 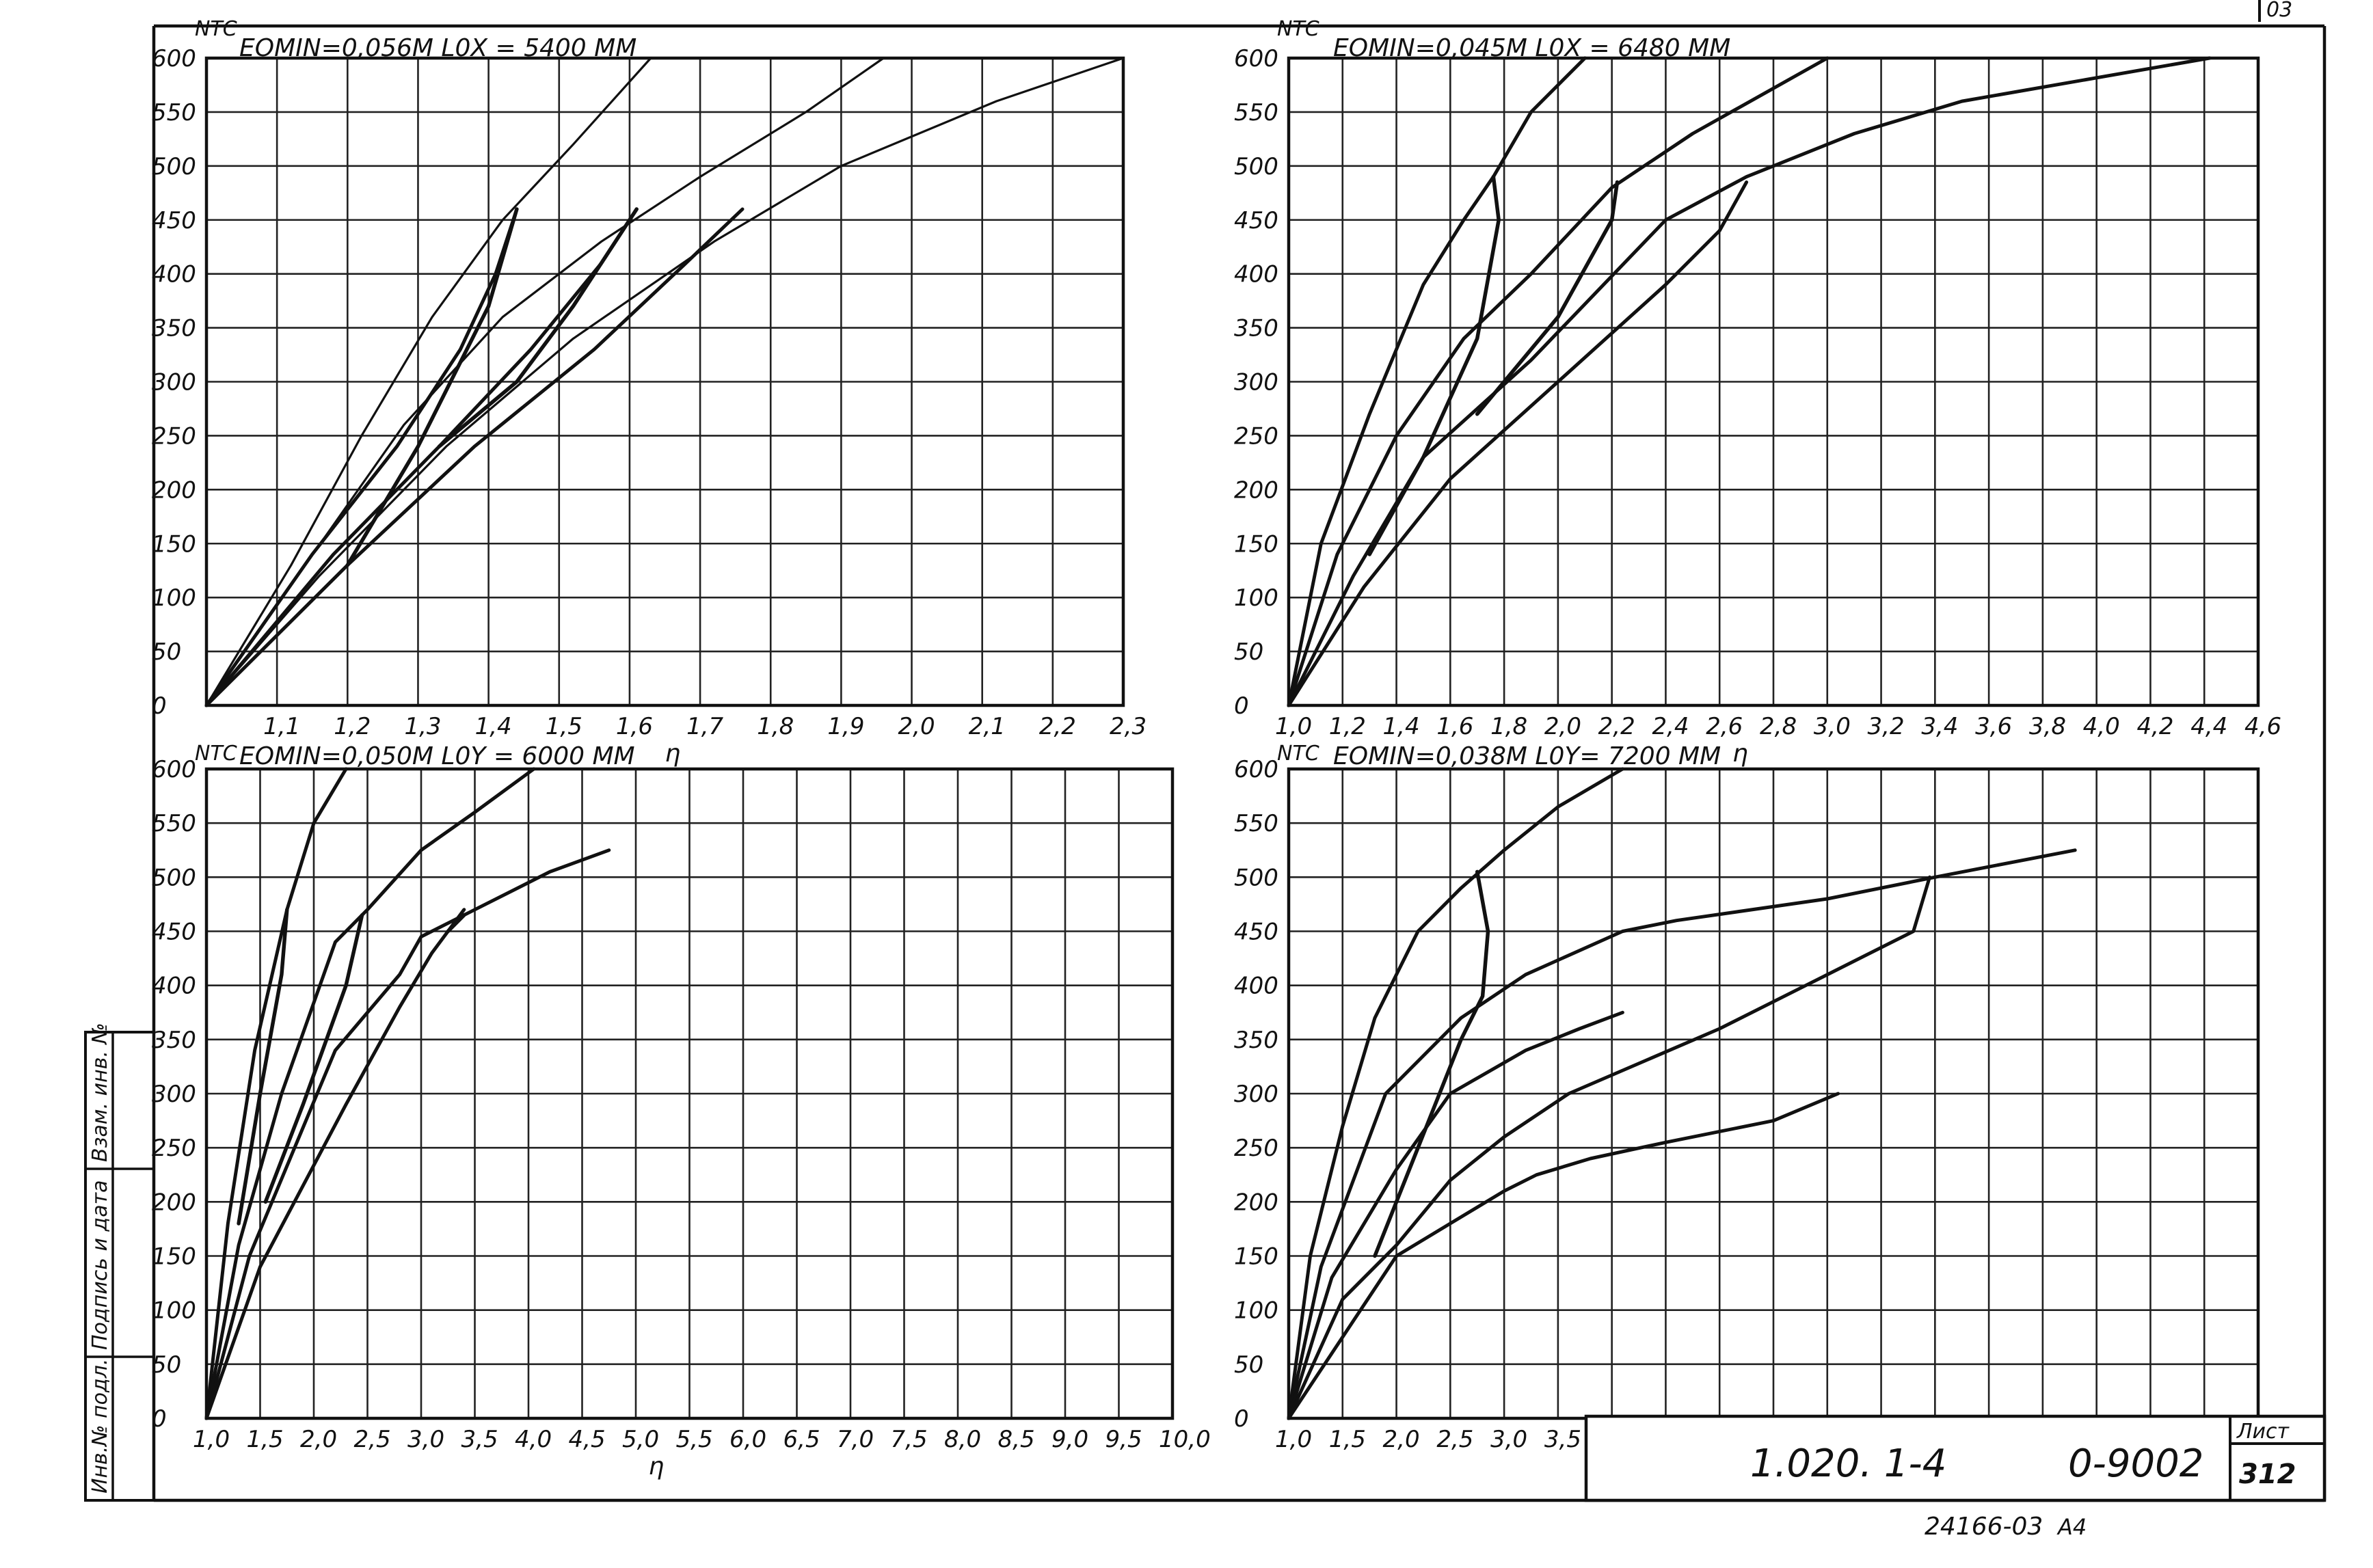 What do you see at coordinates (1886, 726) in the screenshot?
I see `x-tick-label: 3,2` at bounding box center [1886, 726].